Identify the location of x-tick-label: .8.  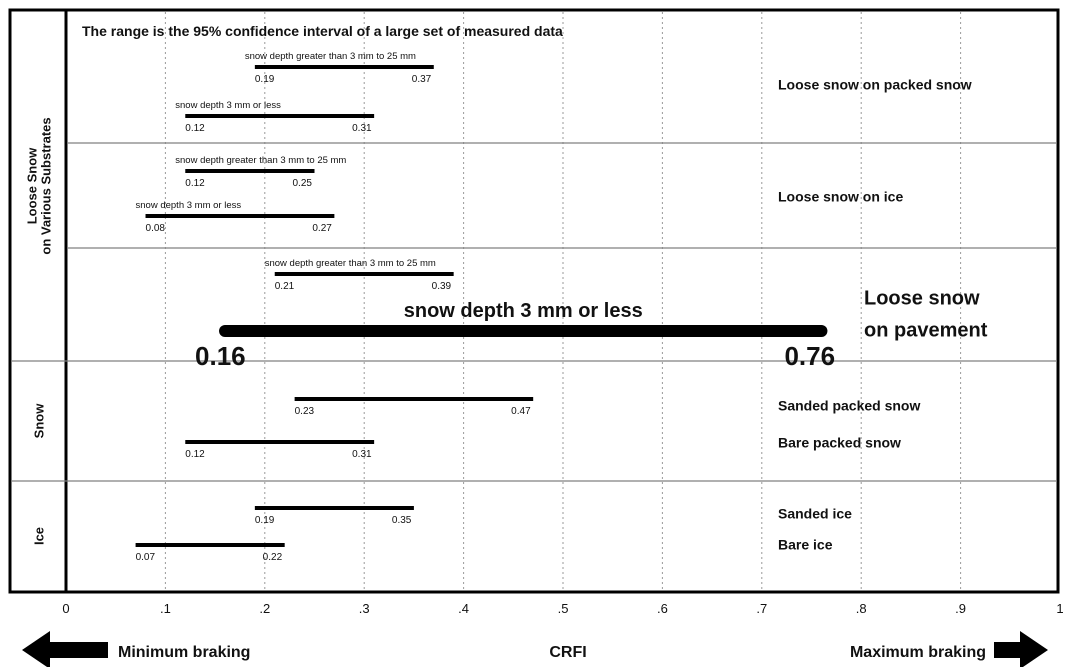
(861, 608).